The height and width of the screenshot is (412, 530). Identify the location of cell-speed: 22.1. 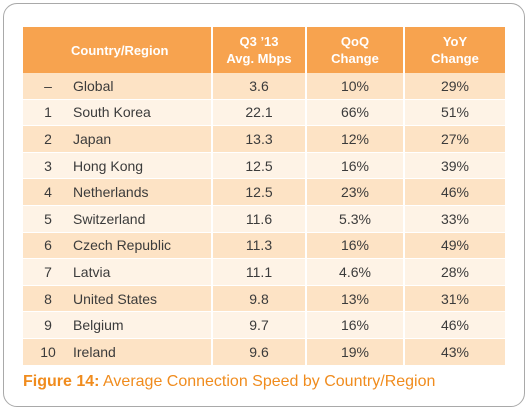
(258, 113).